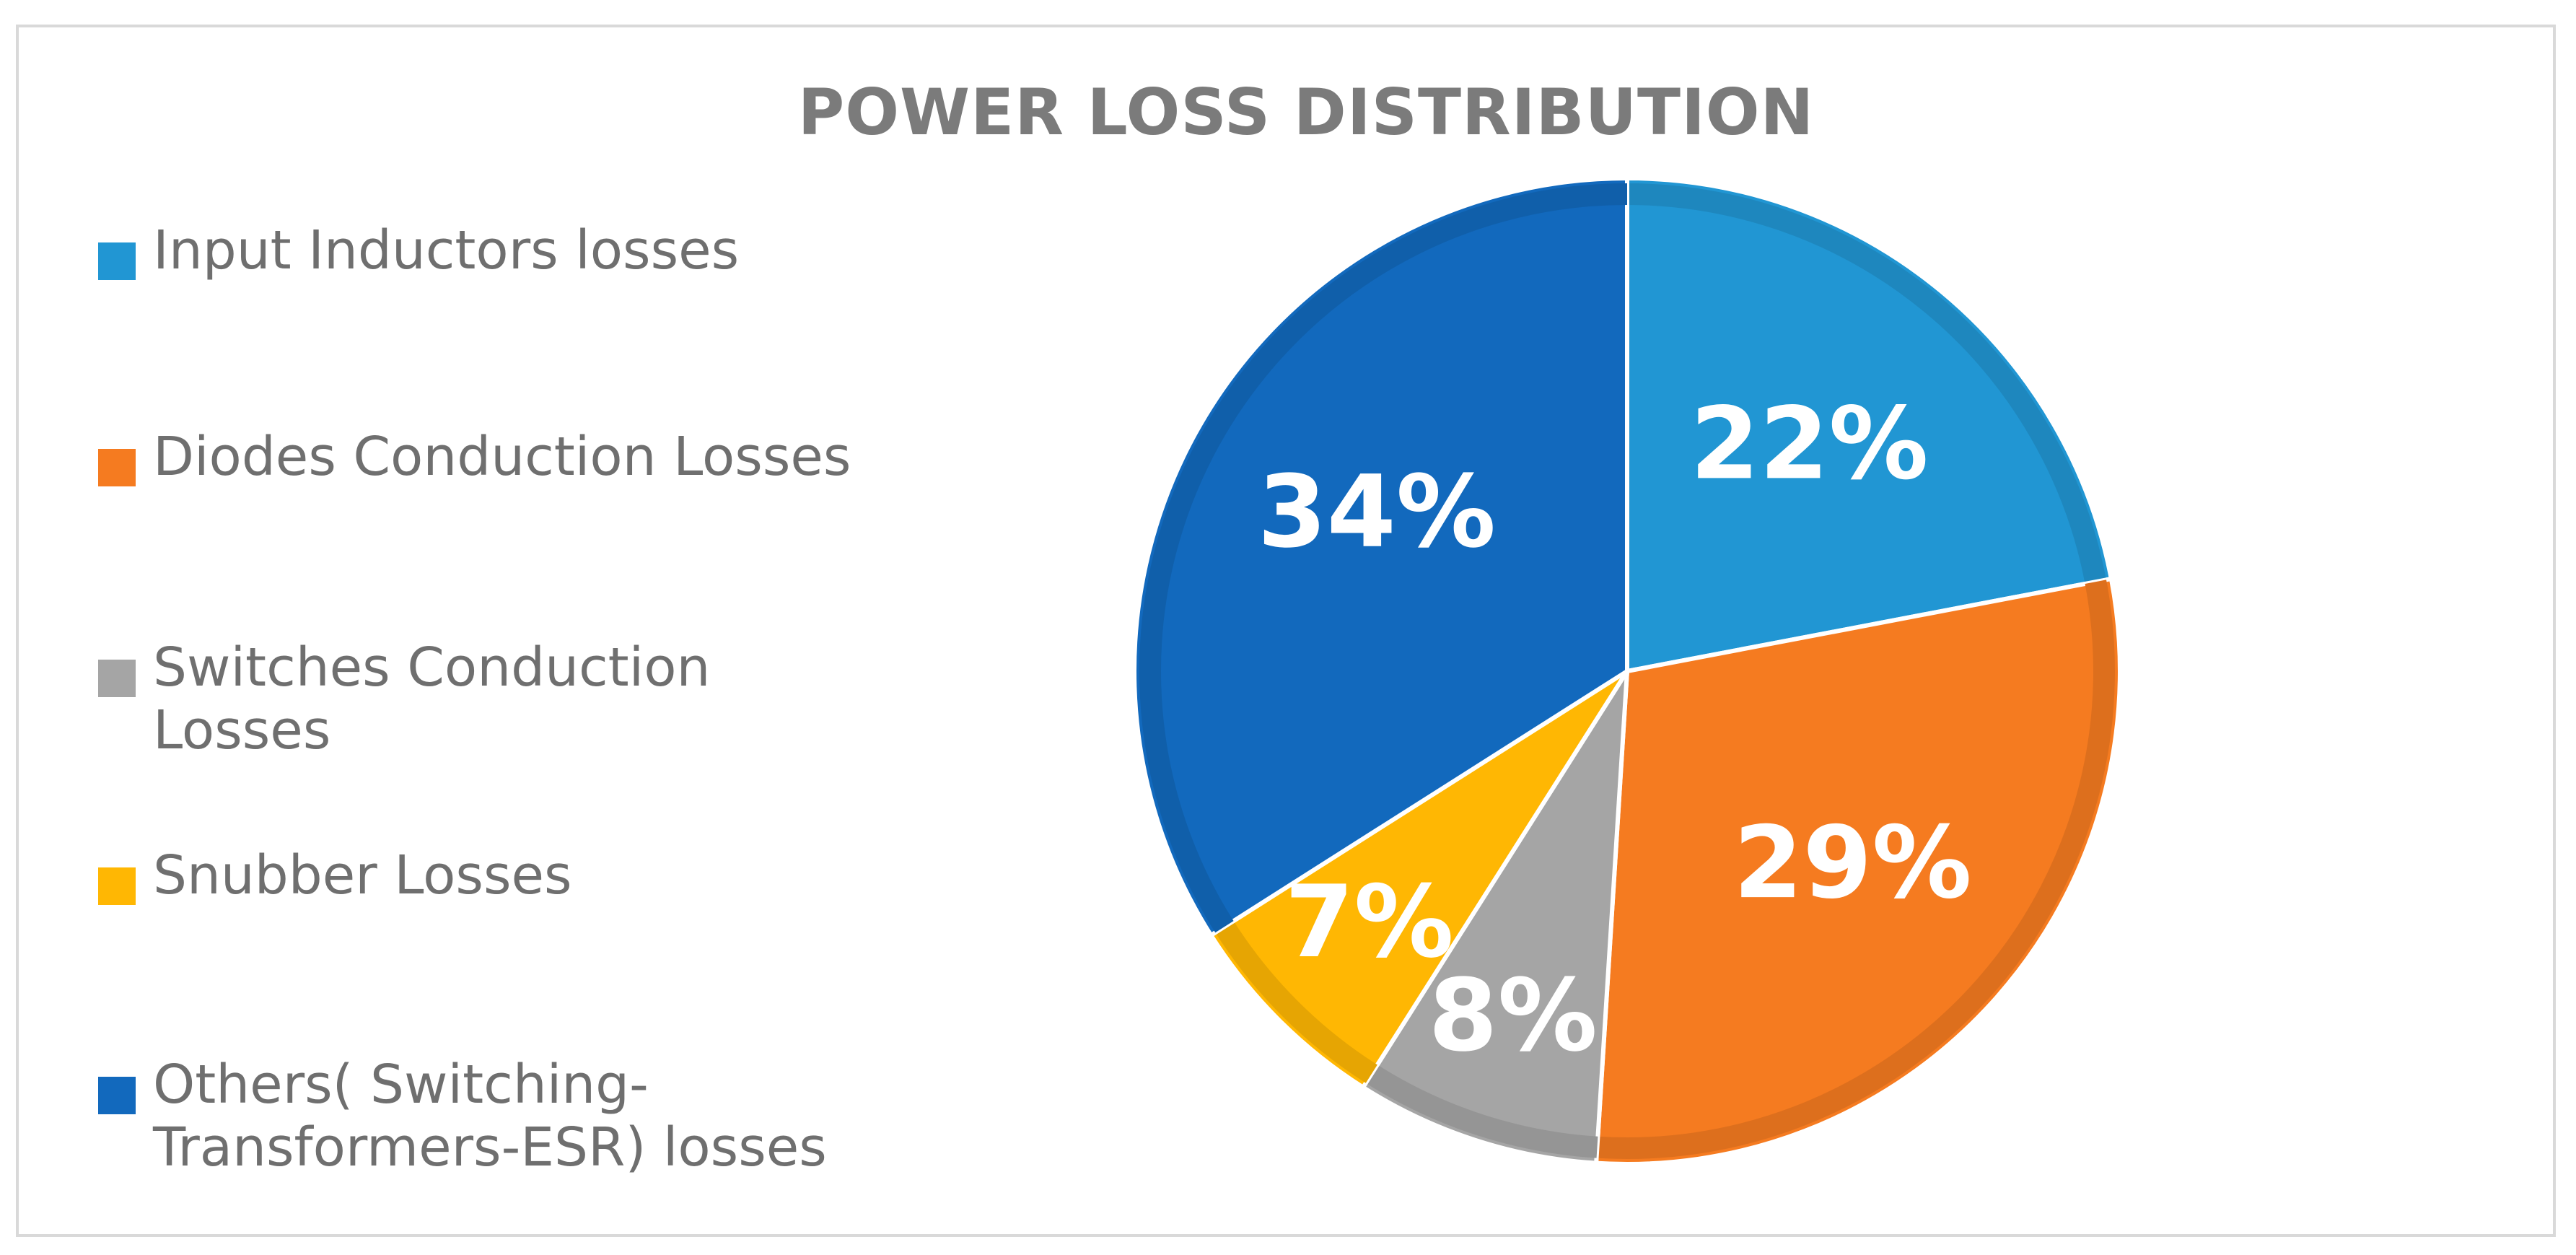 The width and height of the screenshot is (2576, 1255). Describe the element at coordinates (1809, 443) in the screenshot. I see `pie-label-input-inductors-losses: 22%` at that location.